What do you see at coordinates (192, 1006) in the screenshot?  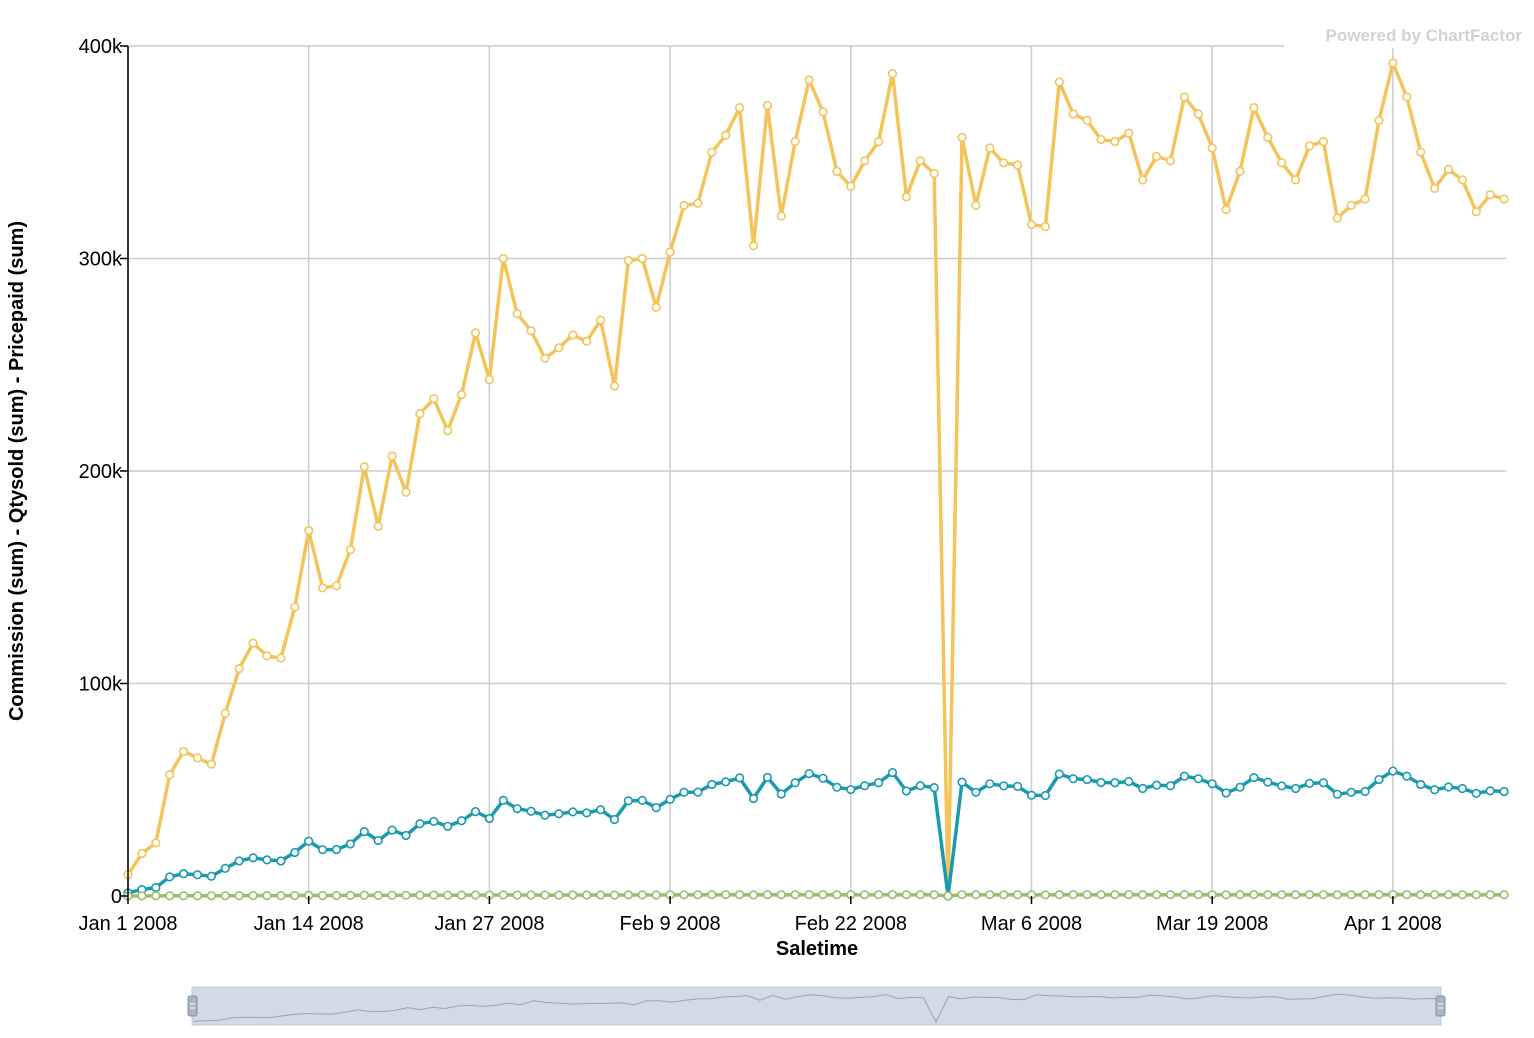 I see `brush-handle-left` at bounding box center [192, 1006].